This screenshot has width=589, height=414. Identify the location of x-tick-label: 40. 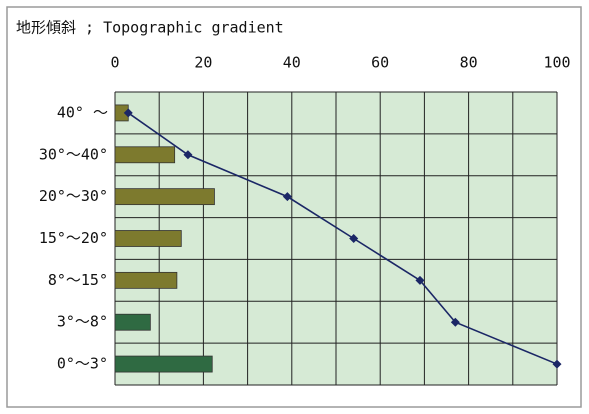
(292, 63).